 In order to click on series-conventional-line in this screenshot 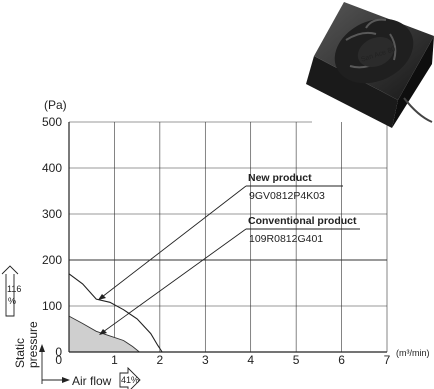, I will do `click(104, 334)`.